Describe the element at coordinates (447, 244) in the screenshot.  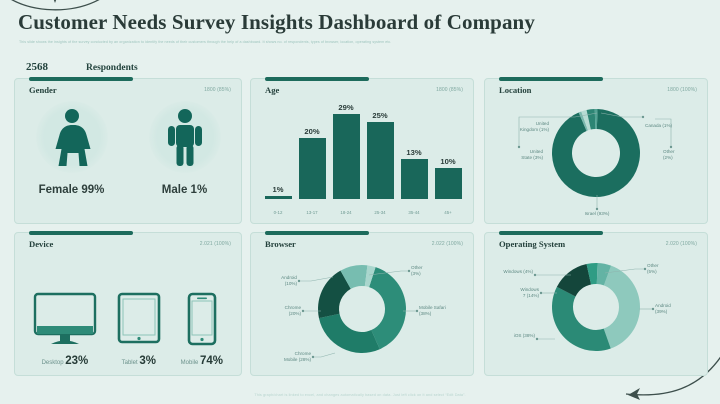
I see `panel-count-browser: 2.022 (100%)` at that location.